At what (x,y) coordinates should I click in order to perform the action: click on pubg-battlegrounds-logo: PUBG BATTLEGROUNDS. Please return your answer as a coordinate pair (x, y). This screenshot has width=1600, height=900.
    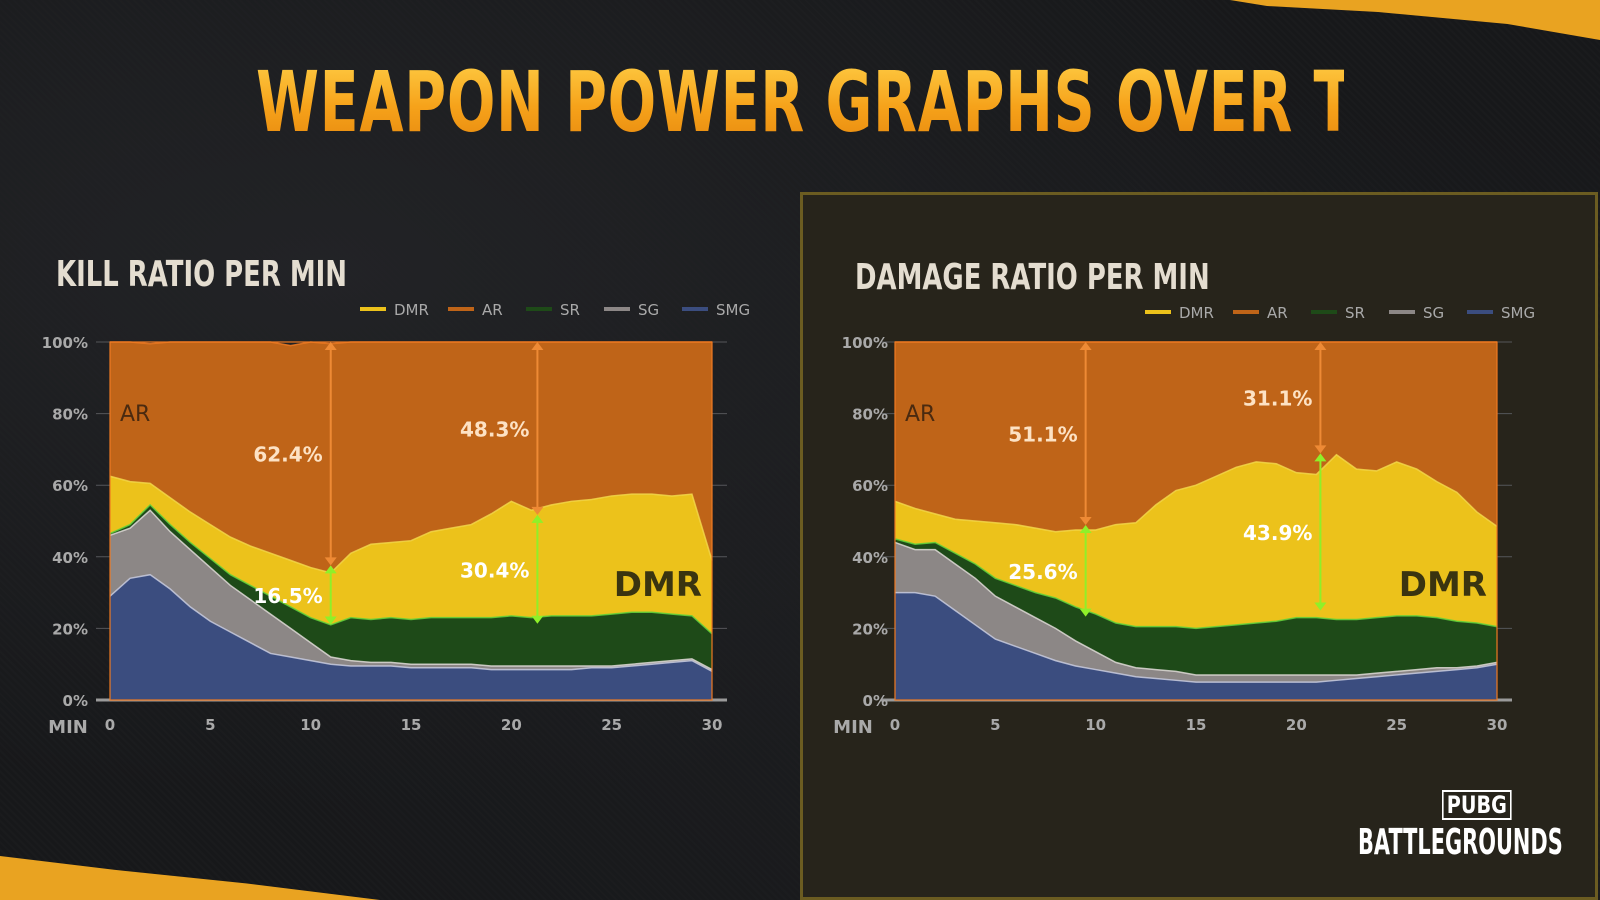
    Looking at the image, I should click on (1468, 835).